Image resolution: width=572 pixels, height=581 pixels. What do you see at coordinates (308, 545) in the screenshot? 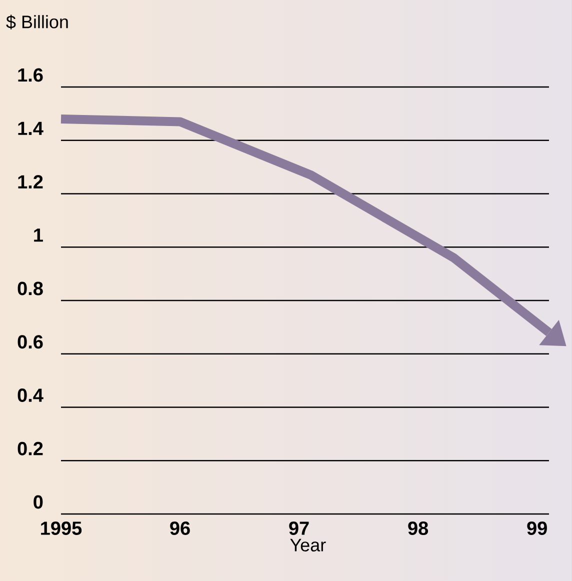
I see `x-axis-title: Year` at bounding box center [308, 545].